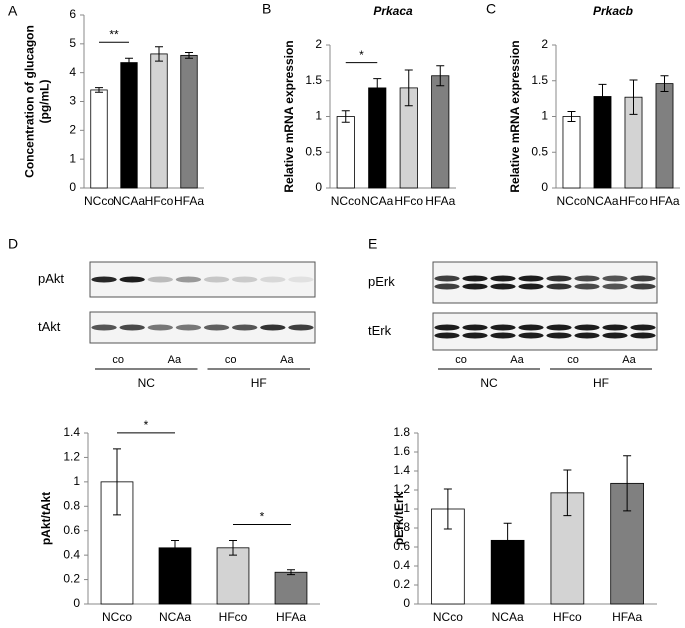  What do you see at coordinates (545, 282) in the screenshot?
I see `blot-frame` at bounding box center [545, 282].